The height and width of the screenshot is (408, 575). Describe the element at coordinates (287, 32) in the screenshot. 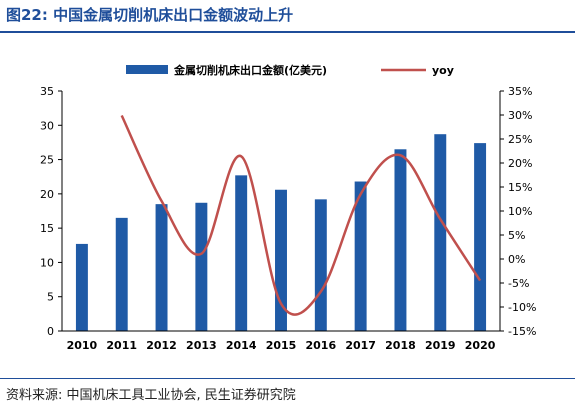

I see `title-rule` at that location.